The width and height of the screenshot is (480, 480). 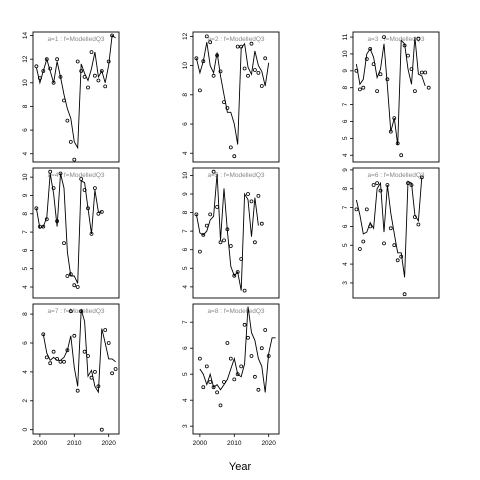 I want to click on chart-panel: a=6 : f=ModelledQ3 3 4 5 6 7 8 9, so click(x=391, y=233).